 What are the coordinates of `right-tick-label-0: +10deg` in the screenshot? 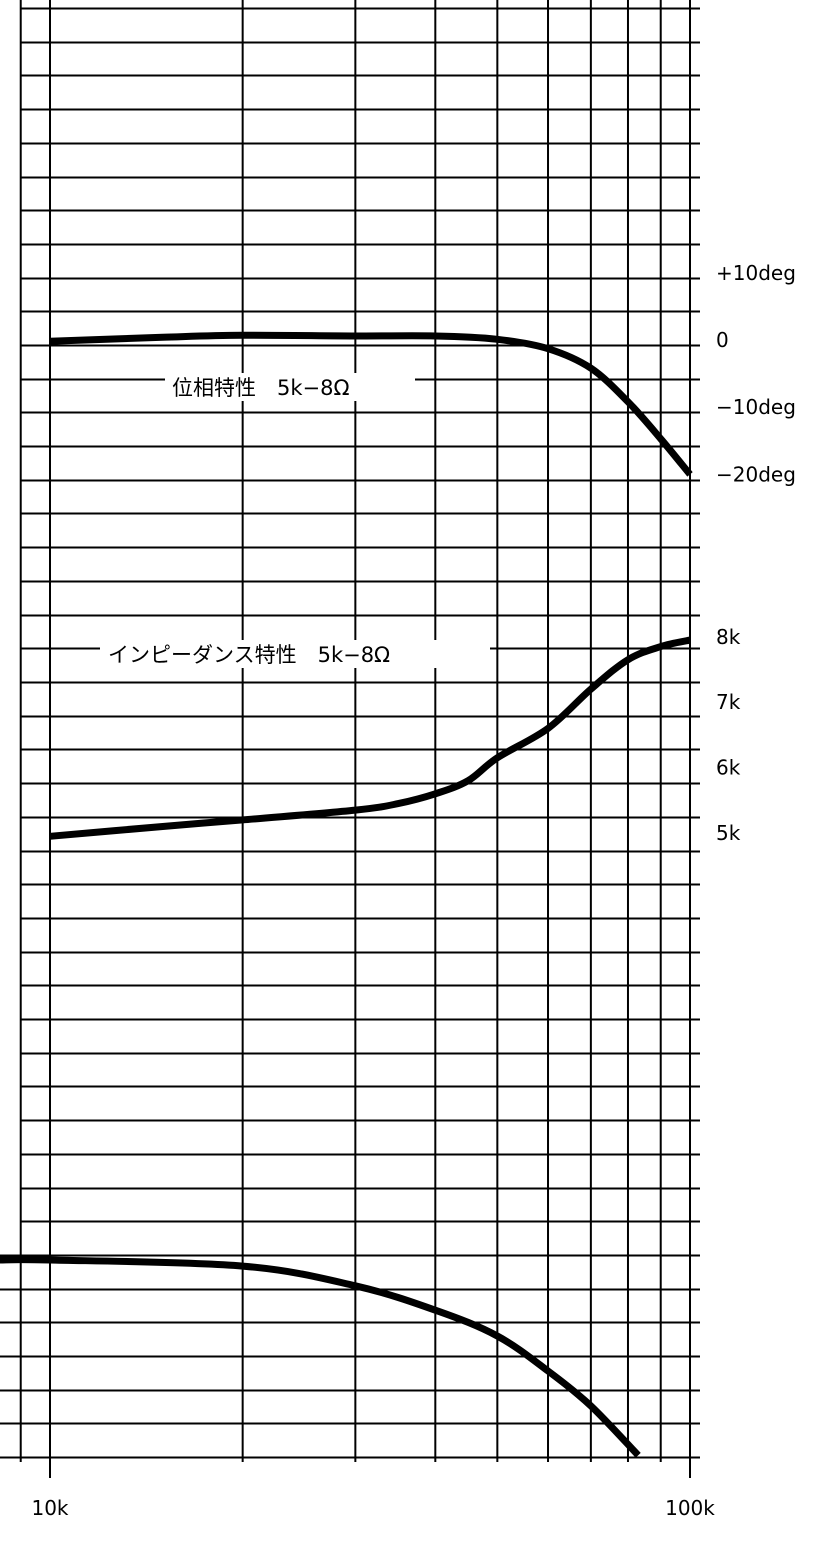 It's located at (756, 273).